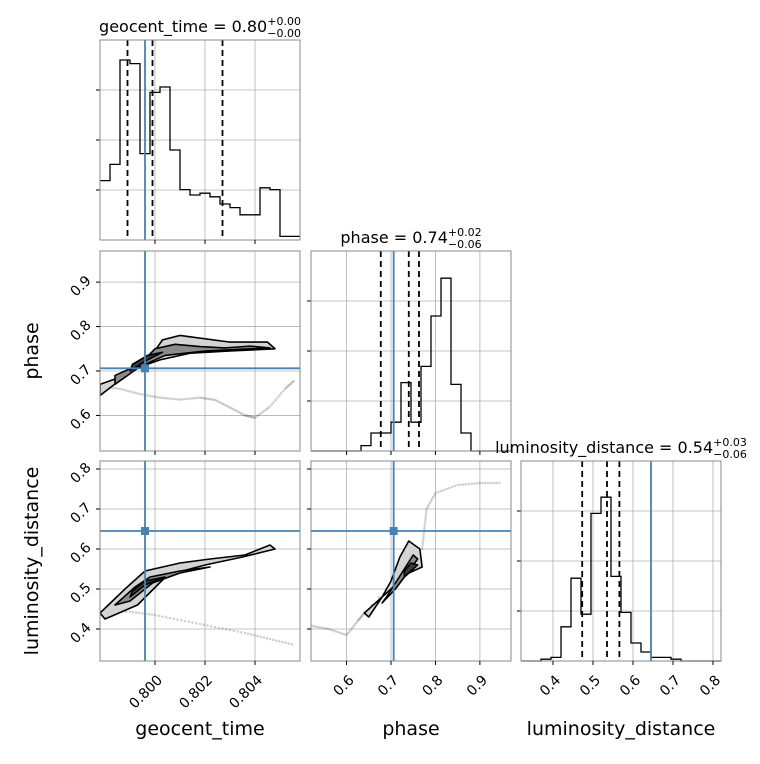  What do you see at coordinates (146, 692) in the screenshot?
I see `x-tick-label: 0.800` at bounding box center [146, 692].